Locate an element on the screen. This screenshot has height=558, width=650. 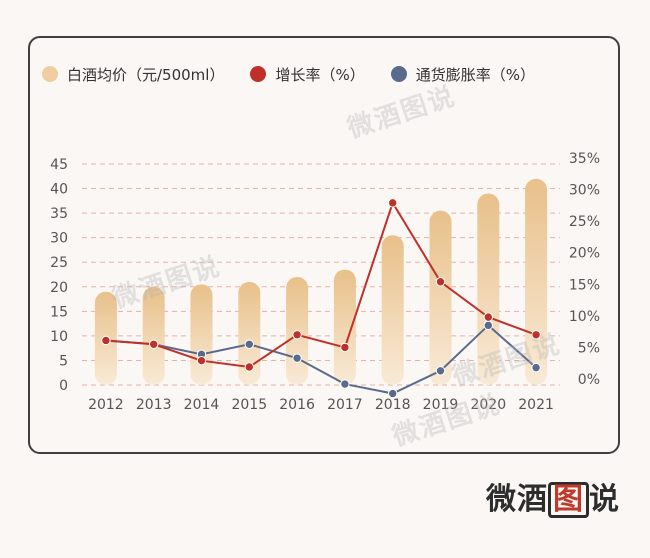
x-tick-label: 2016 is located at coordinates (297, 405).